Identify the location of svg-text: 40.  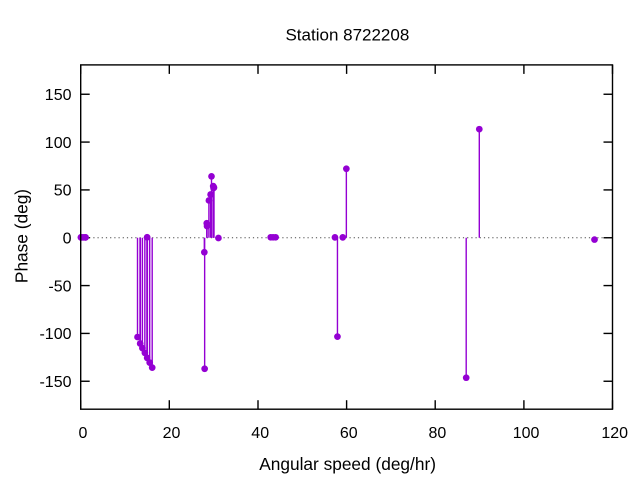
(260, 433).